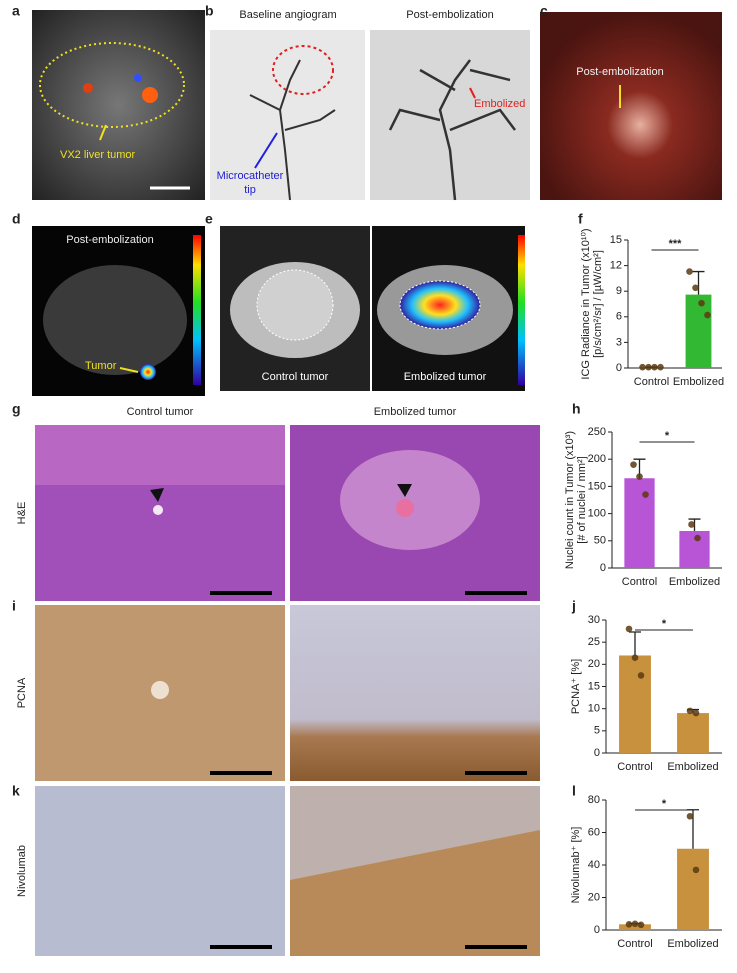 The height and width of the screenshot is (973, 737). Describe the element at coordinates (600, 541) in the screenshot. I see `y-tick-label: 50` at that location.